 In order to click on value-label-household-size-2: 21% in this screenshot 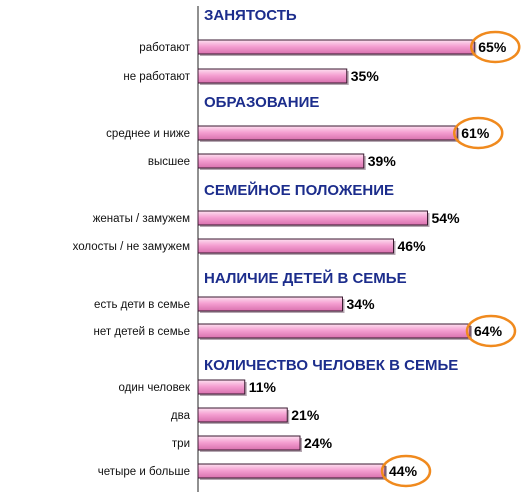, I will do `click(305, 415)`.